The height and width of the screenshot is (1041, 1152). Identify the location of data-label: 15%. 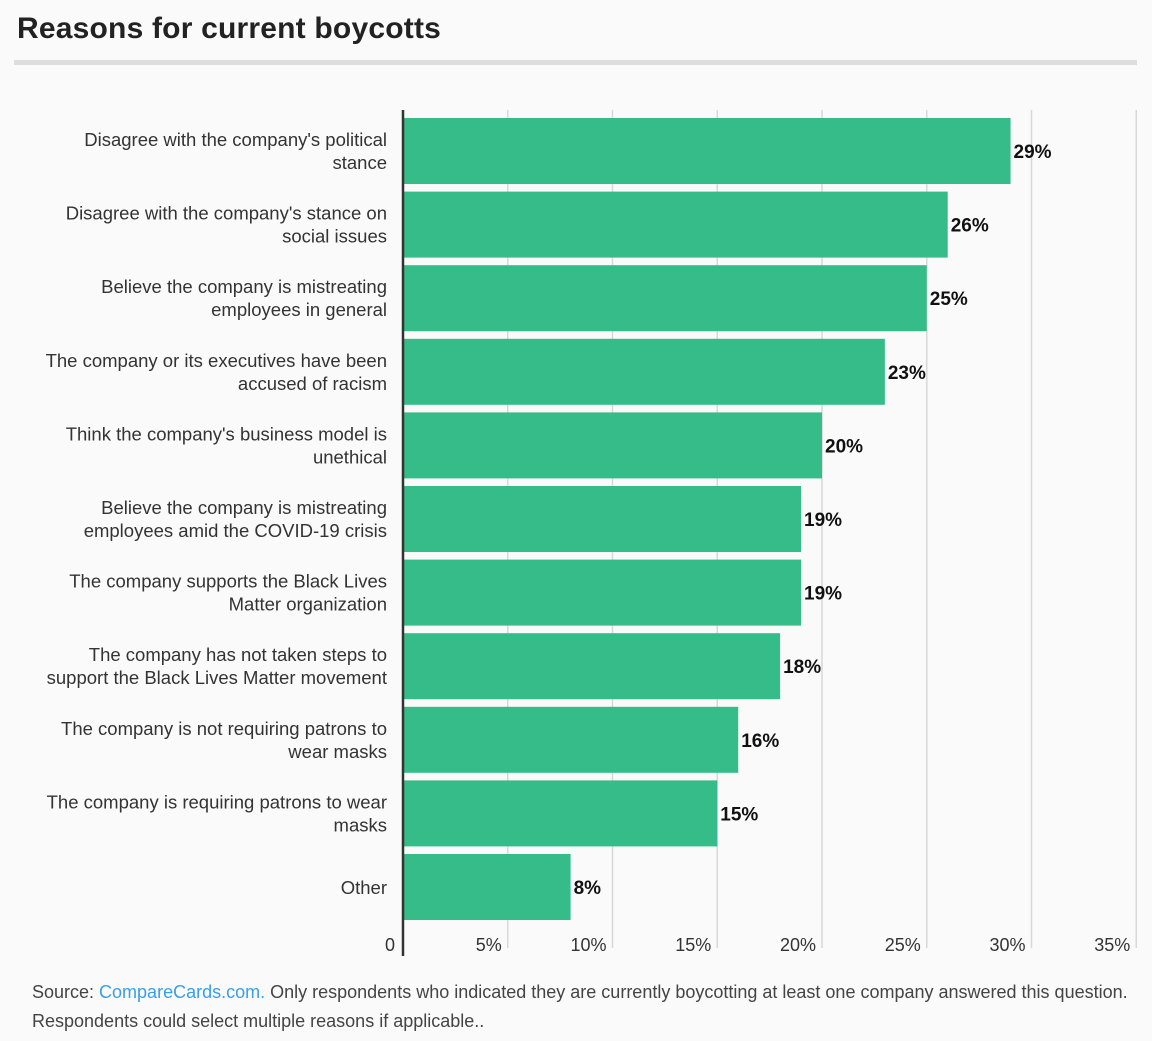
(739, 814).